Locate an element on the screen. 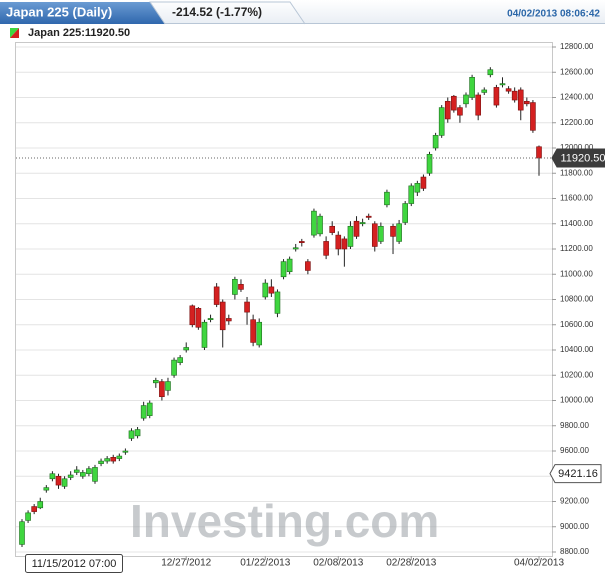 This screenshot has height=580, width=605. y-tick-label: 12200.00 is located at coordinates (577, 122).